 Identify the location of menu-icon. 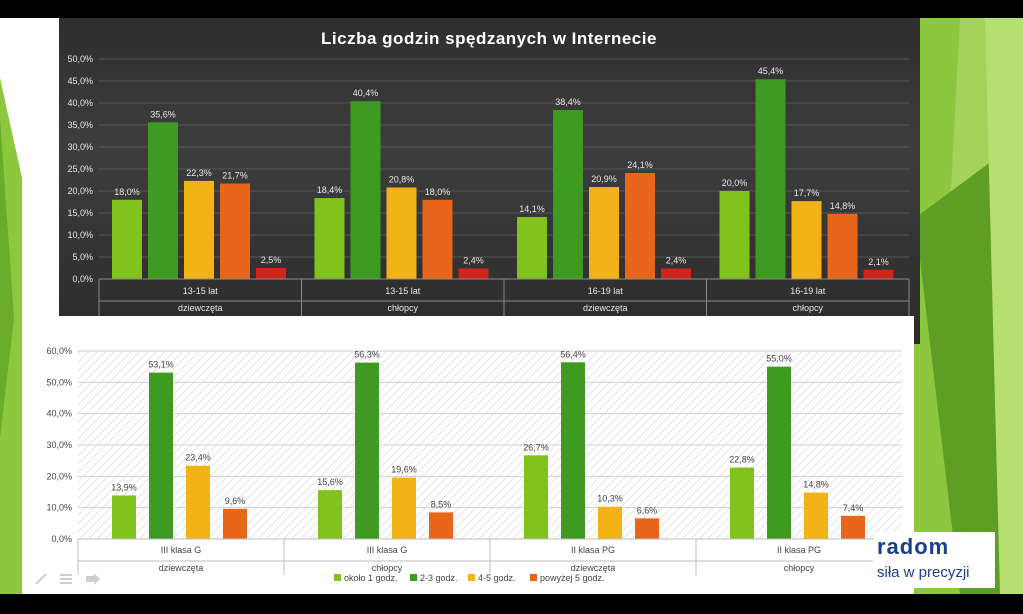
(66, 579).